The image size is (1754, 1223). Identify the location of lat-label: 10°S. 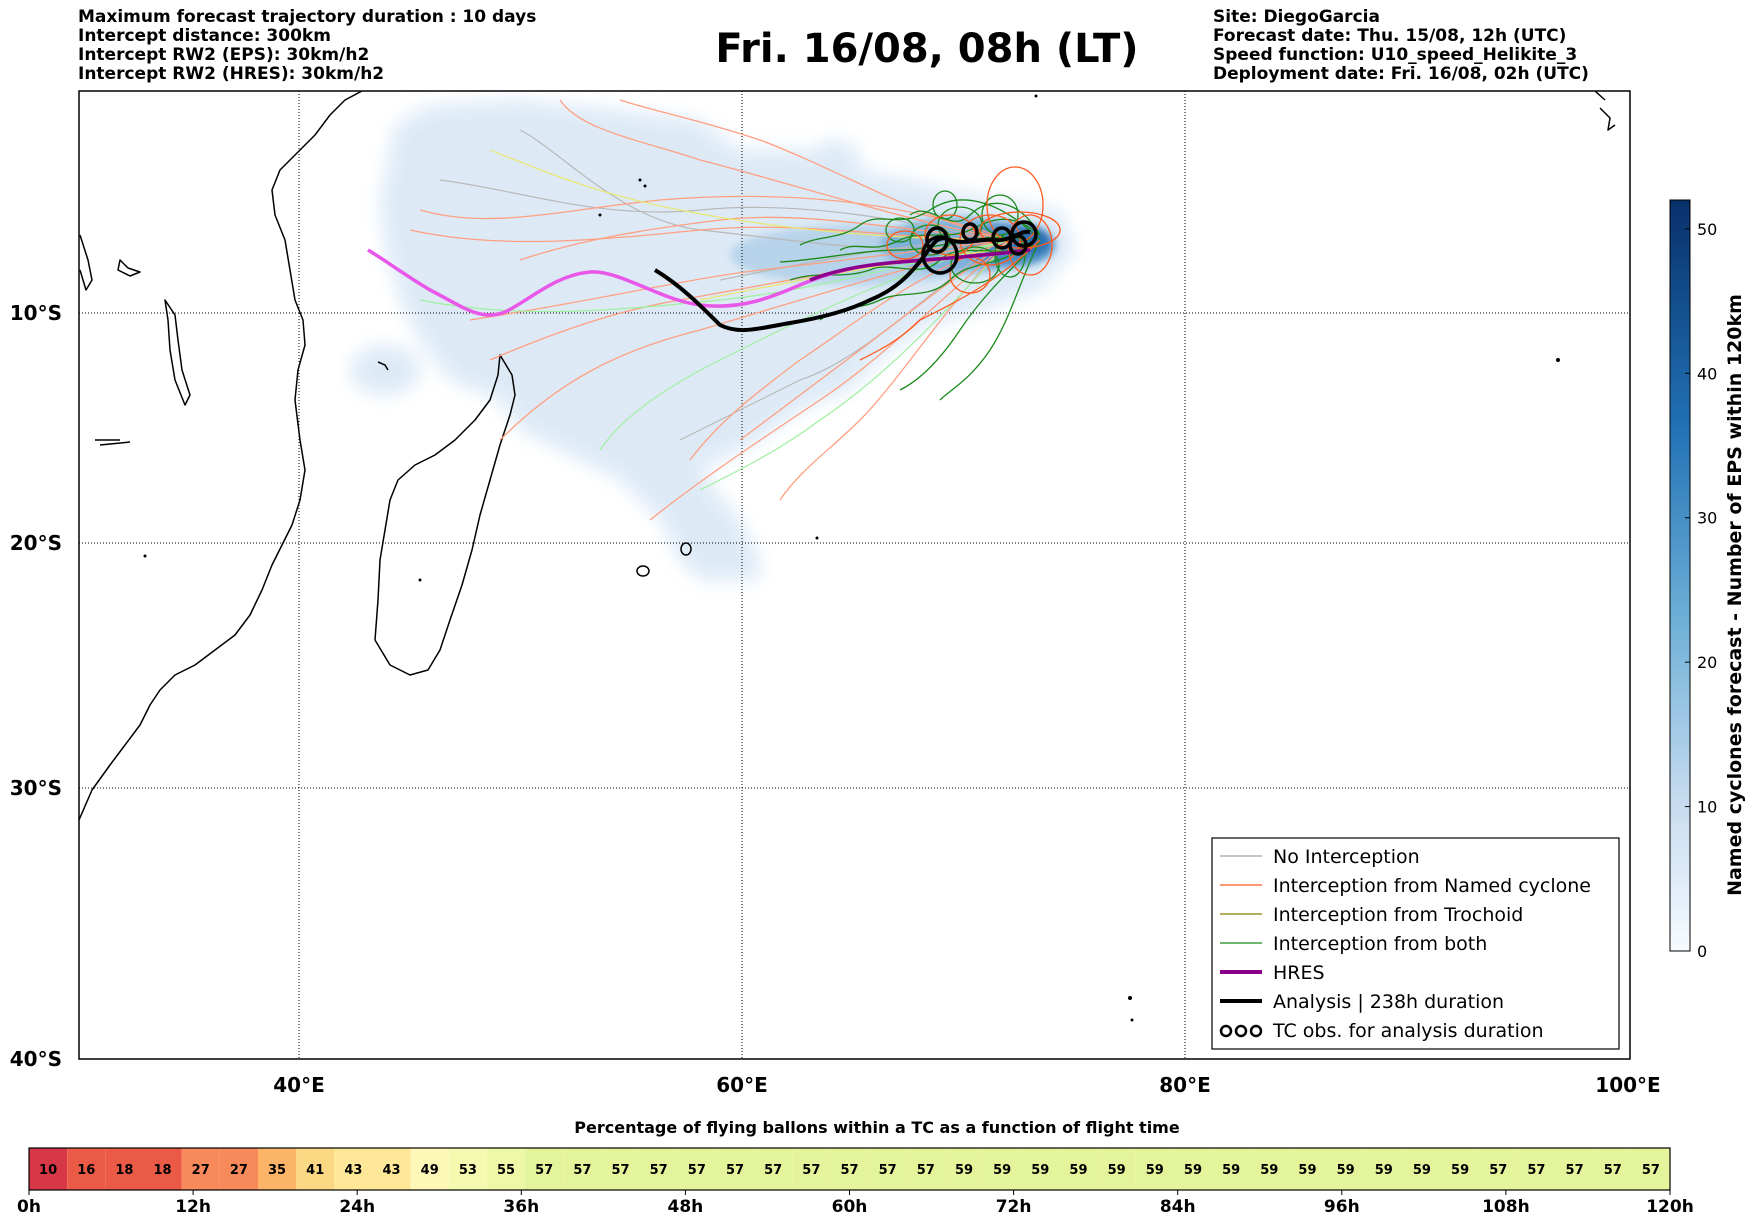
(36, 313).